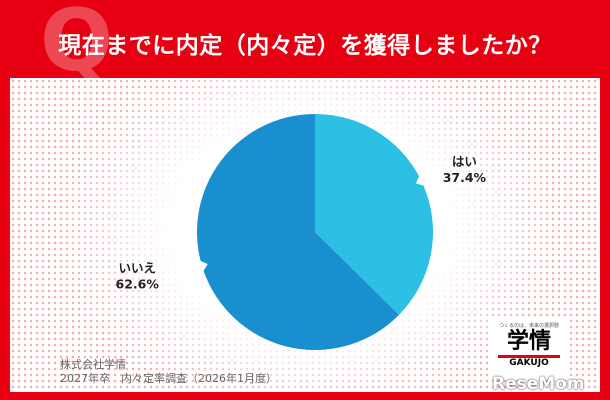  What do you see at coordinates (137, 267) in the screenshot?
I see `slice-label-1: いいえ` at bounding box center [137, 267].